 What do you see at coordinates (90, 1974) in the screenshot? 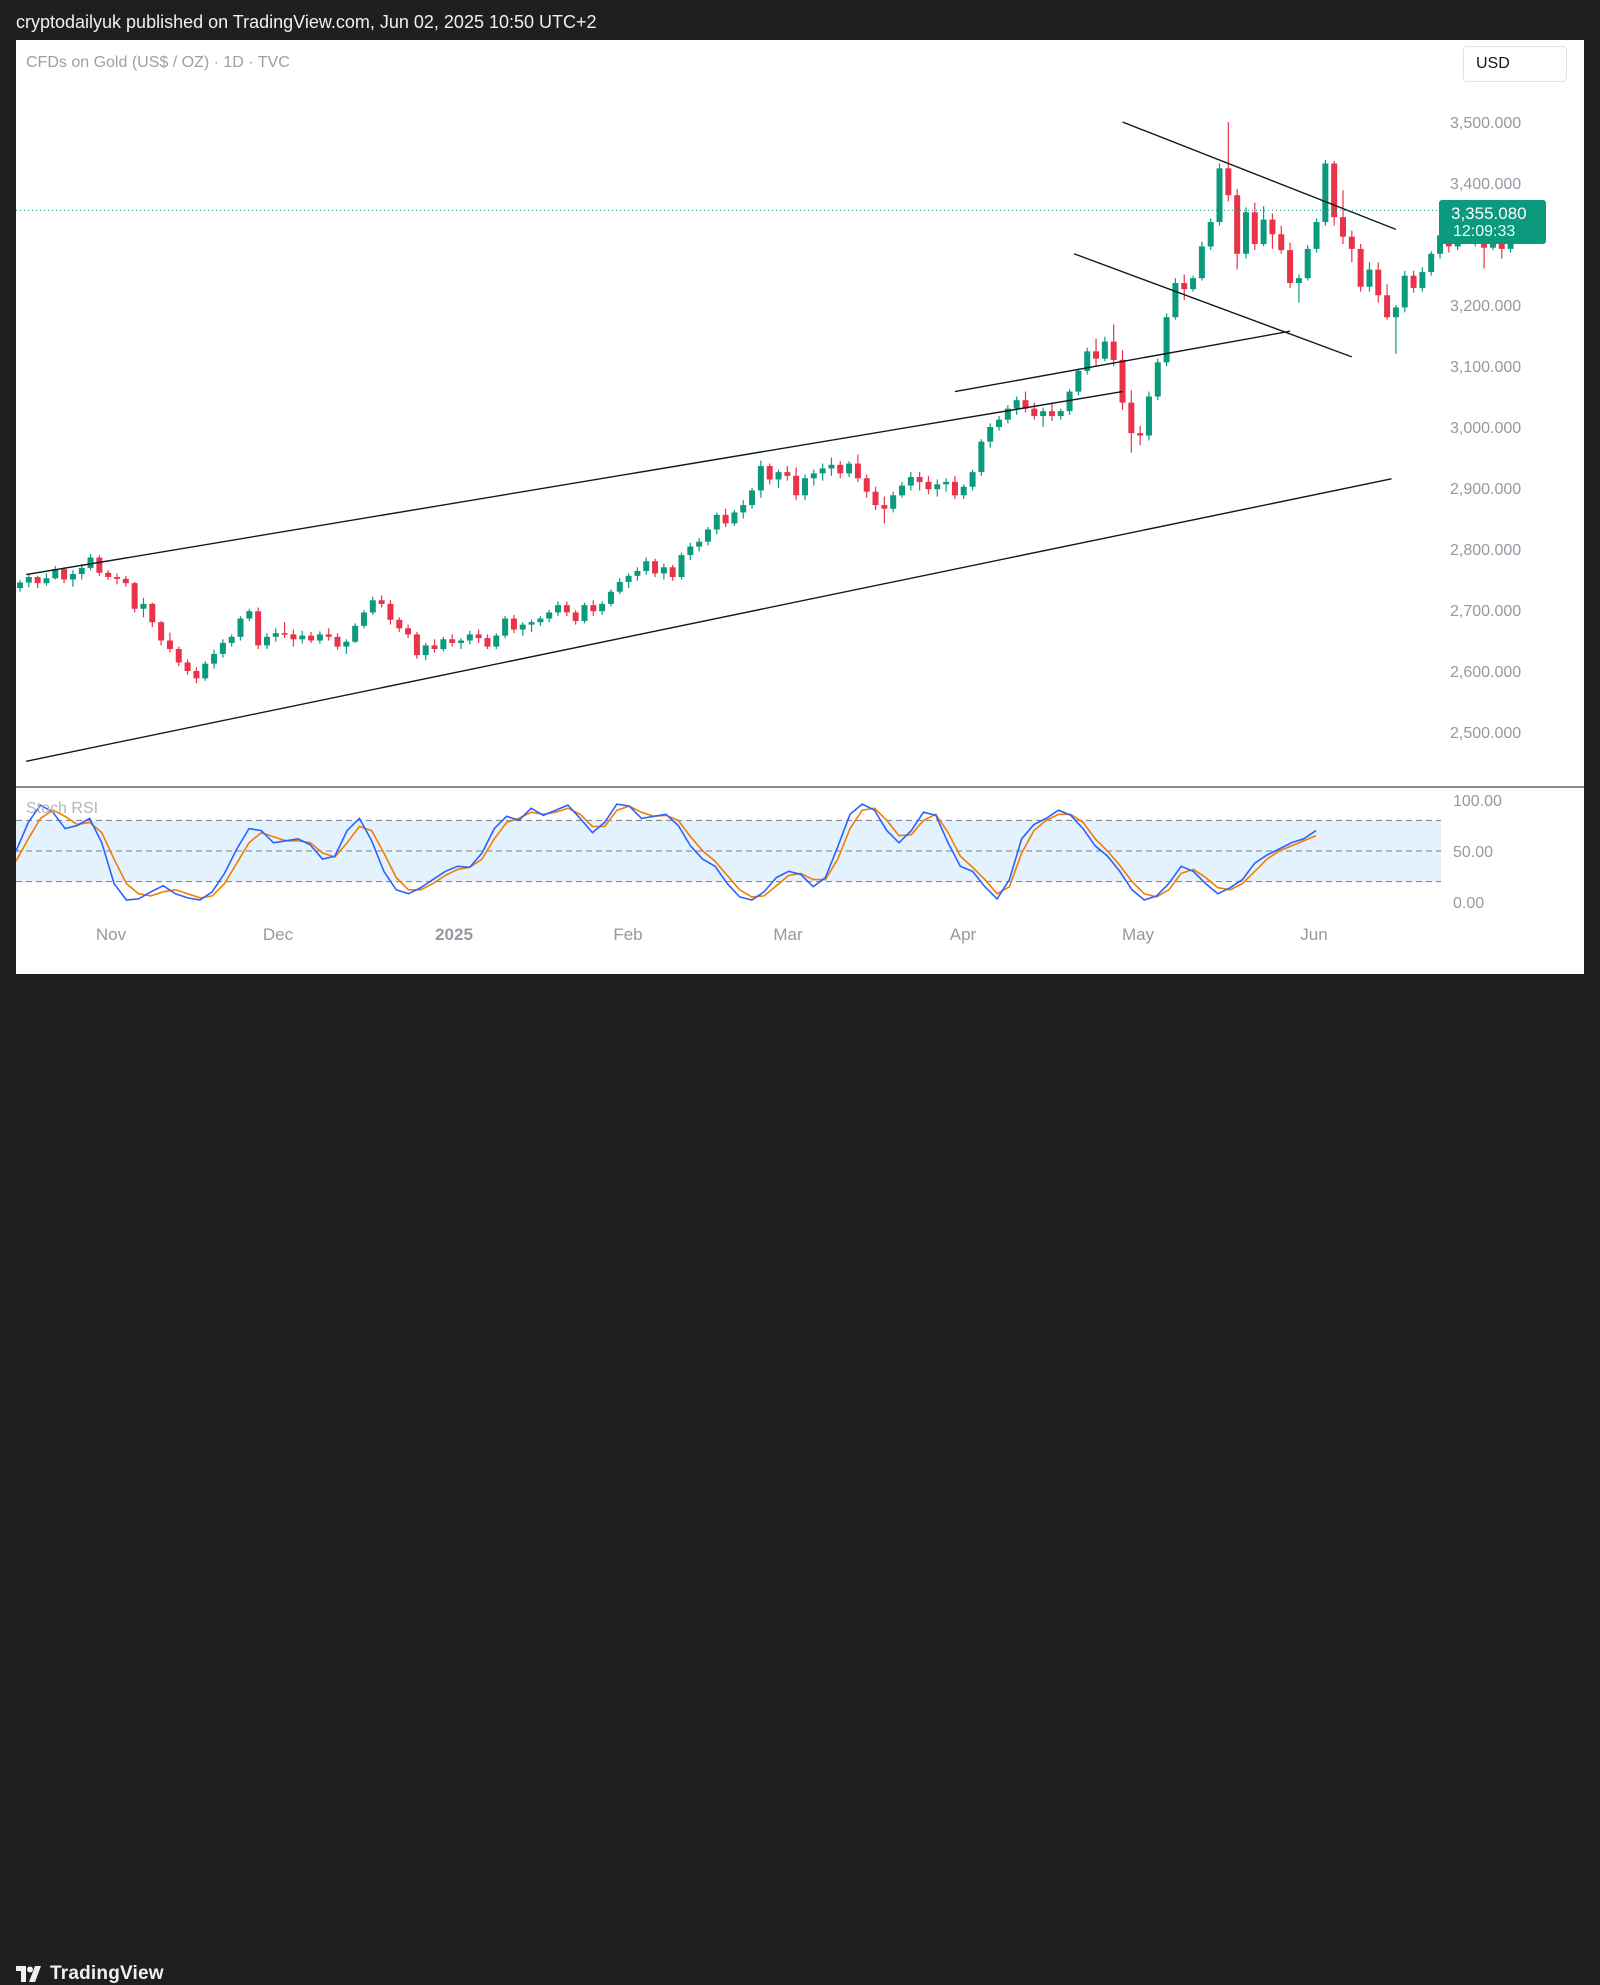
I see `tradingview-logo: TradingView` at bounding box center [90, 1974].